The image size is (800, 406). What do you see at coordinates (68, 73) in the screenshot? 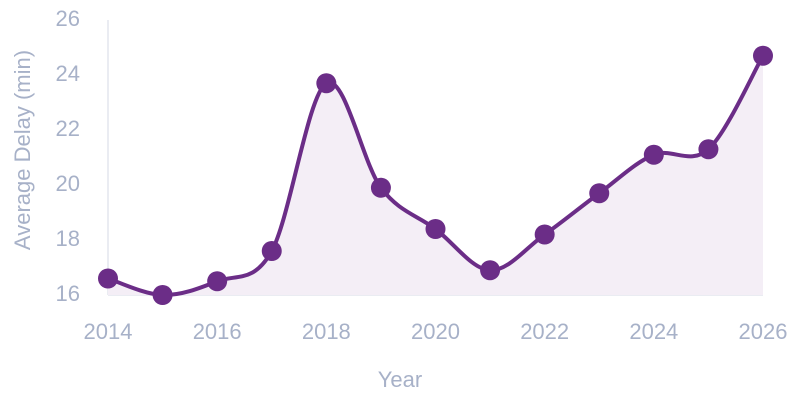
I see `y-tick-label: 24` at bounding box center [68, 73].